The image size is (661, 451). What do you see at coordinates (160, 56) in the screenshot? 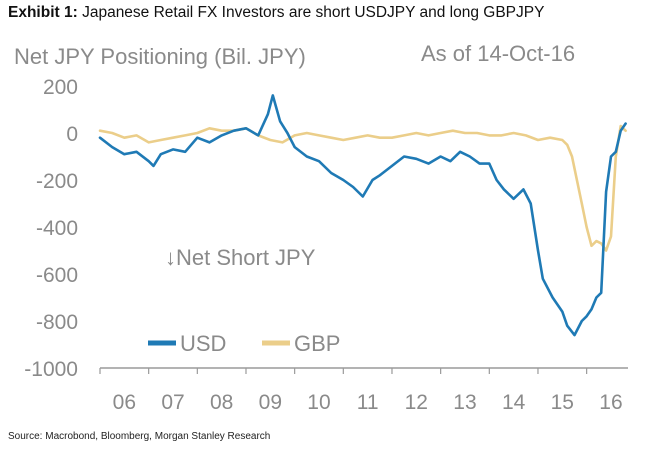
I see `chart-title: Net JPY Positioning (Bil. JPY)` at bounding box center [160, 56].